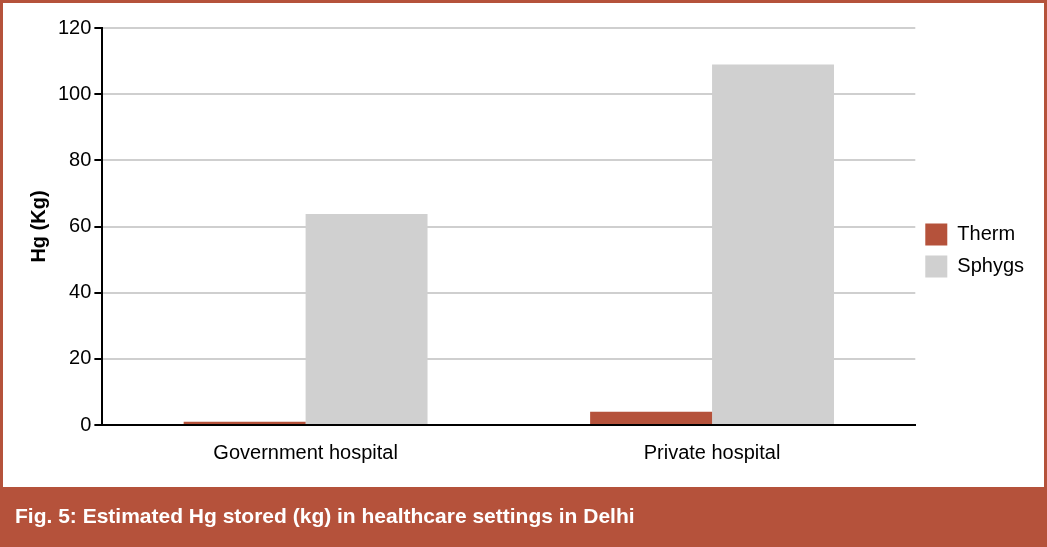 This screenshot has height=547, width=1047. I want to click on x-tick-label: Government hospital, so click(305, 451).